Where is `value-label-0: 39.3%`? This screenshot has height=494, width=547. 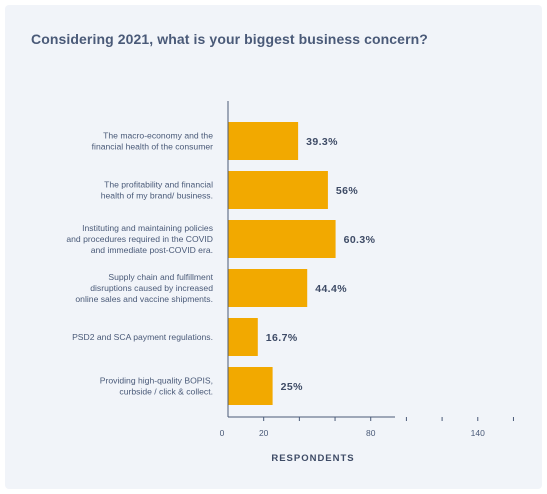 value-label-0: 39.3% is located at coordinates (322, 142).